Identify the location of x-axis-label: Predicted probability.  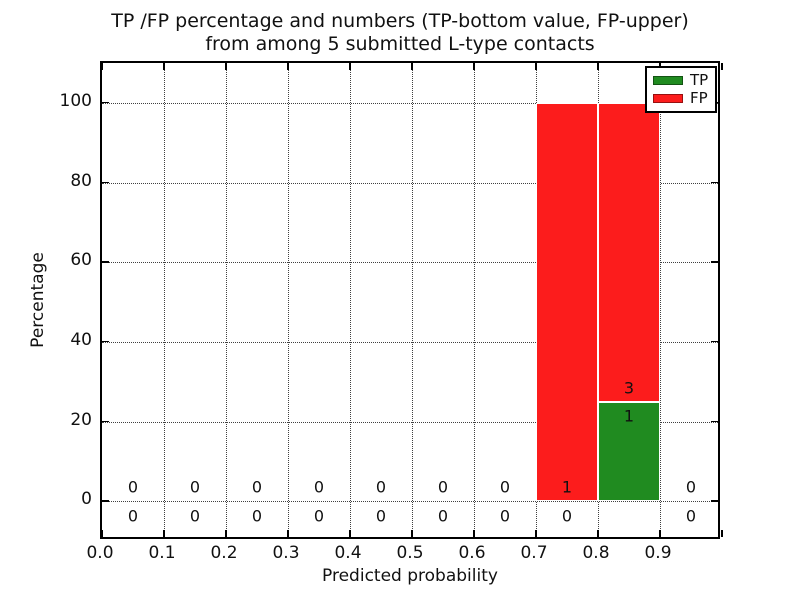
(410, 576).